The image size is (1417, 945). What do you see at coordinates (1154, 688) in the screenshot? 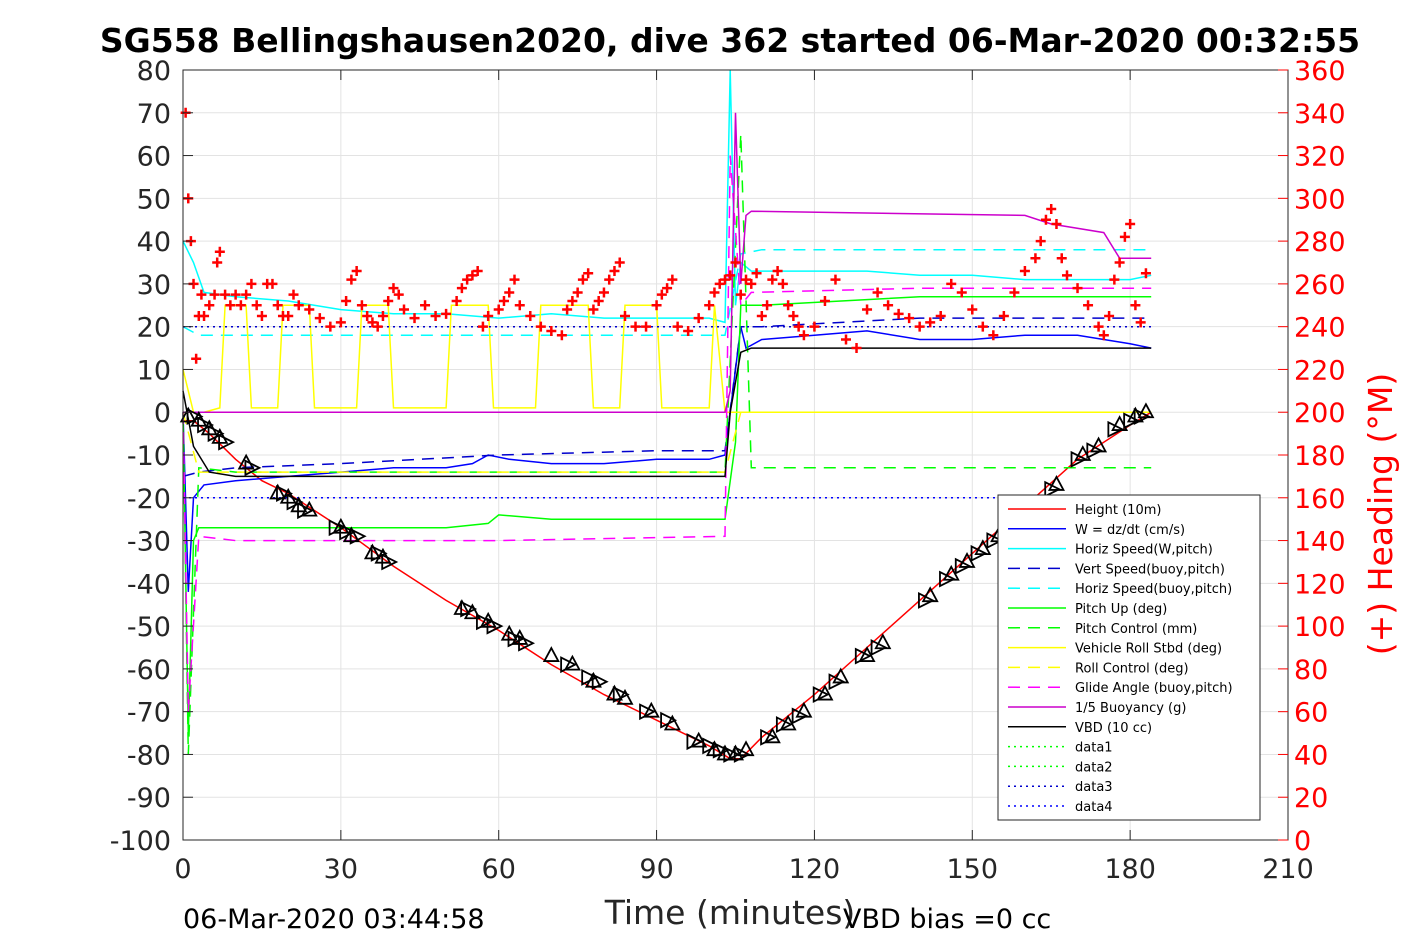
I see `legend-label: Glide Angle (buoy,pitch)` at bounding box center [1154, 688].